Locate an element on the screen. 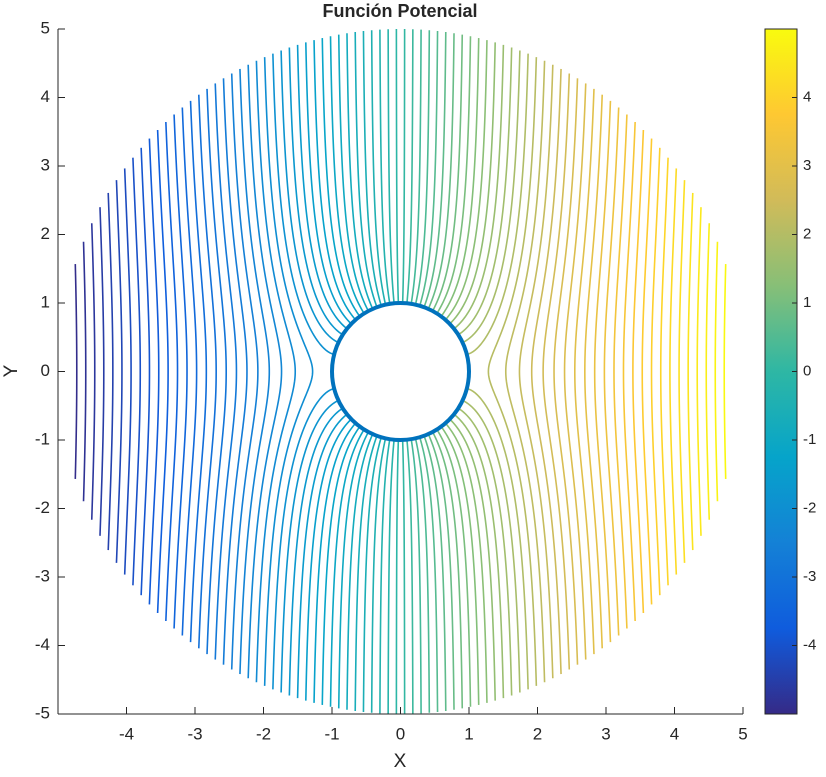 Image resolution: width=826 pixels, height=777 pixels. x-tick-label: -4 is located at coordinates (126, 733).